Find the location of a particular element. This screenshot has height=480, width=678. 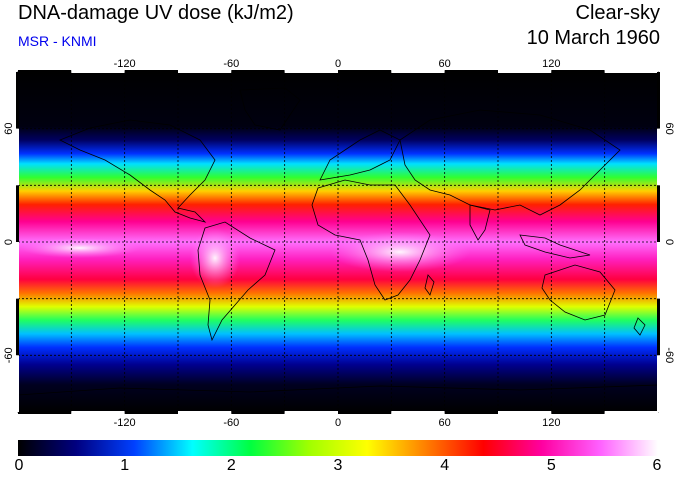

page-title: DNA-damage UV dose (kJ/m2) is located at coordinates (156, 13).